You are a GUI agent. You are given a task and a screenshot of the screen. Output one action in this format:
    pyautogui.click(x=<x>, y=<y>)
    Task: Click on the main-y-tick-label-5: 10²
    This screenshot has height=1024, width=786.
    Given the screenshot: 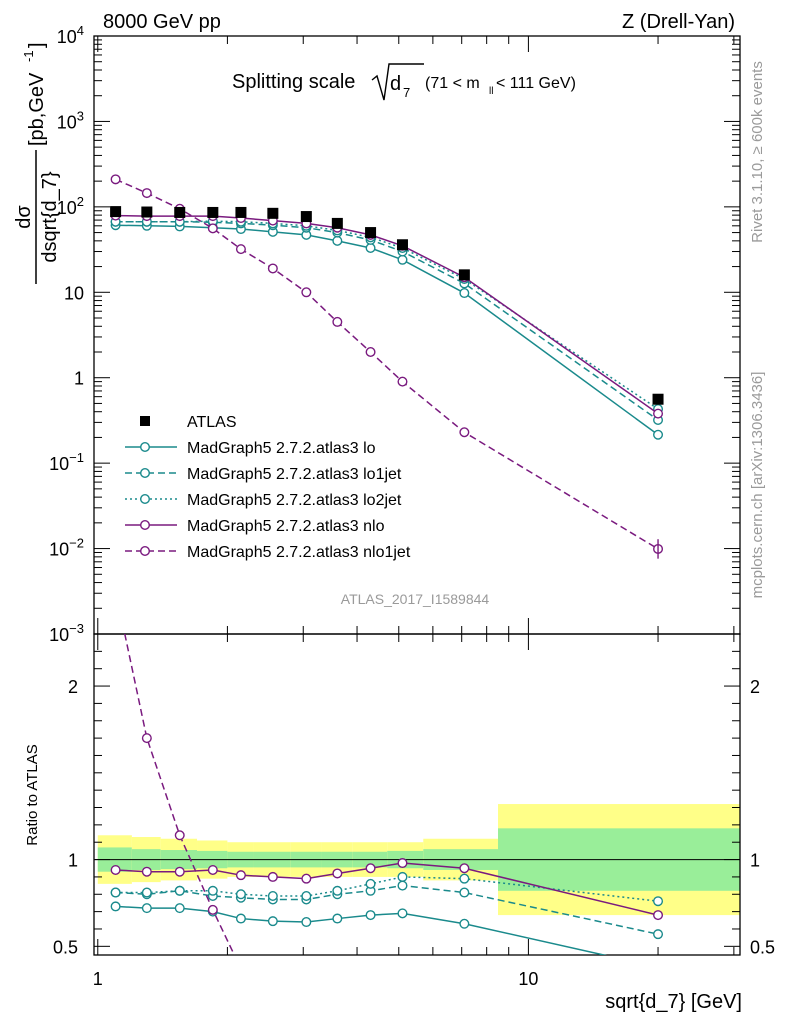 What is the action you would take?
    pyautogui.click(x=70, y=206)
    